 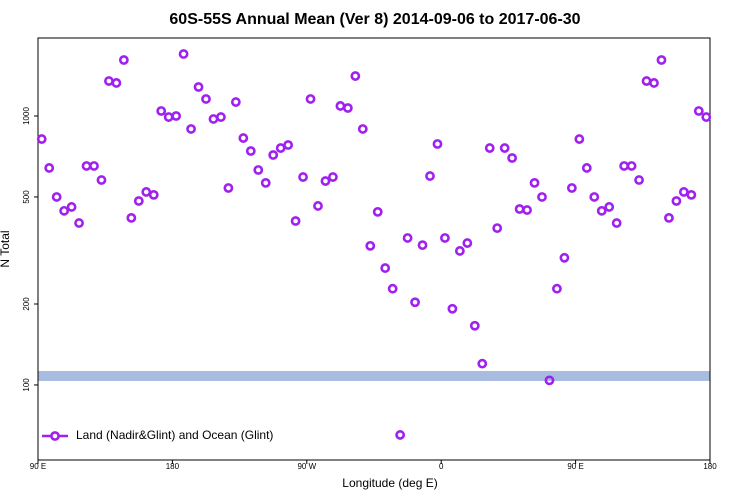 What do you see at coordinates (55, 436) in the screenshot?
I see `legend-marker` at bounding box center [55, 436].